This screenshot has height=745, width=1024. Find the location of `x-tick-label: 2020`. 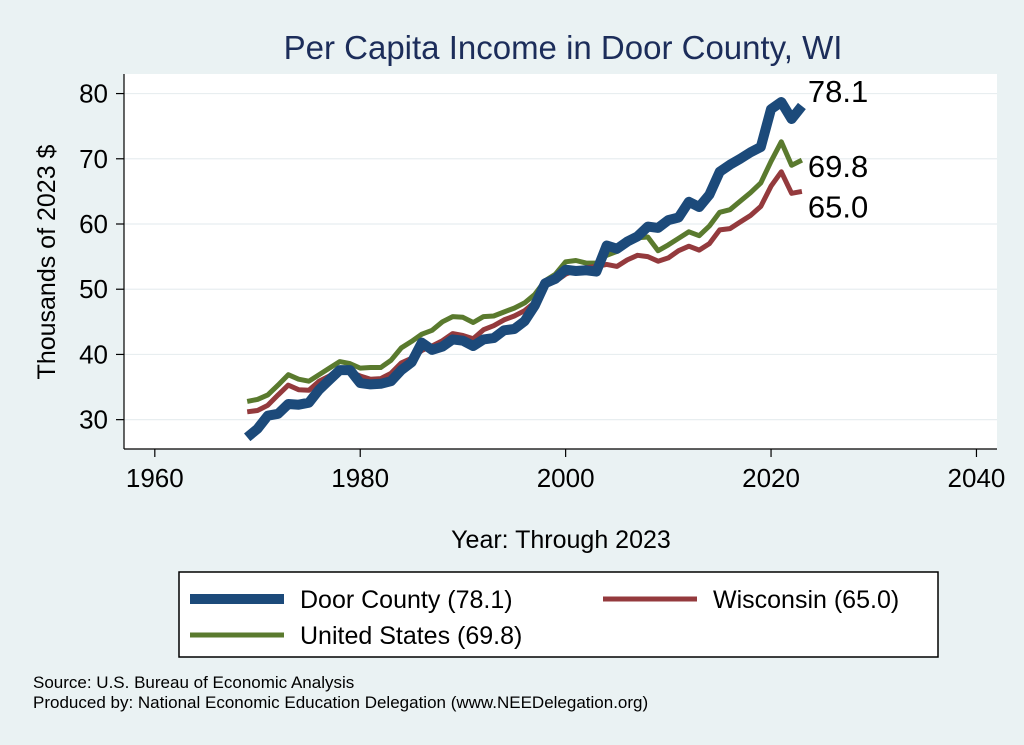

x-tick-label: 2020 is located at coordinates (771, 478).